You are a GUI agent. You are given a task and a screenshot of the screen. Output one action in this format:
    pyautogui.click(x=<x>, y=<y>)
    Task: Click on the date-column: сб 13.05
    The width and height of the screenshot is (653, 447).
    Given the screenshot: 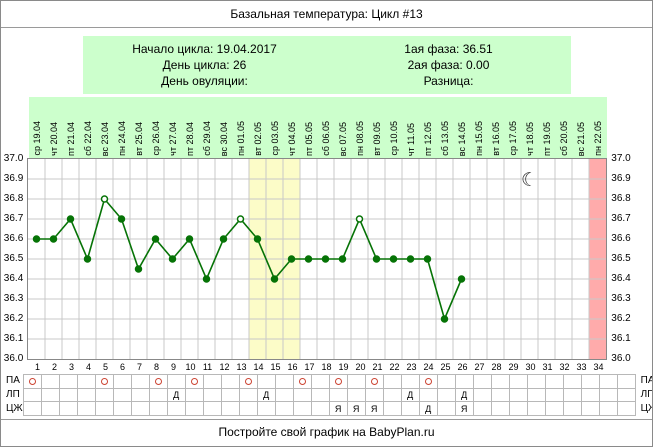 What is the action you would take?
    pyautogui.click(x=445, y=127)
    